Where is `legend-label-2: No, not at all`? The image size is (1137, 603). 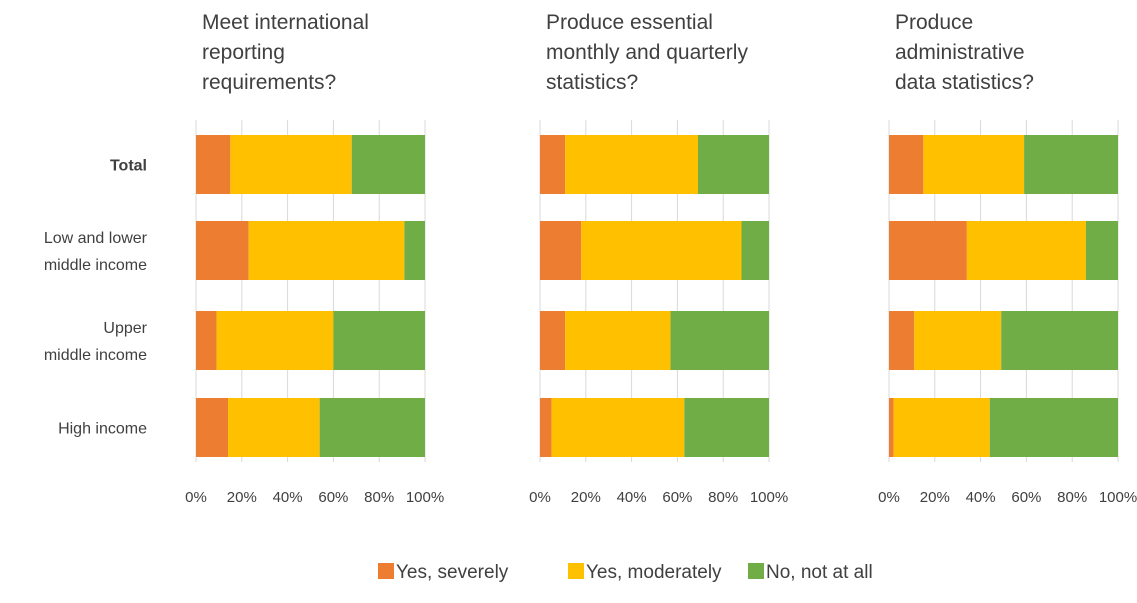
legend-label-2: No, not at all is located at coordinates (819, 572).